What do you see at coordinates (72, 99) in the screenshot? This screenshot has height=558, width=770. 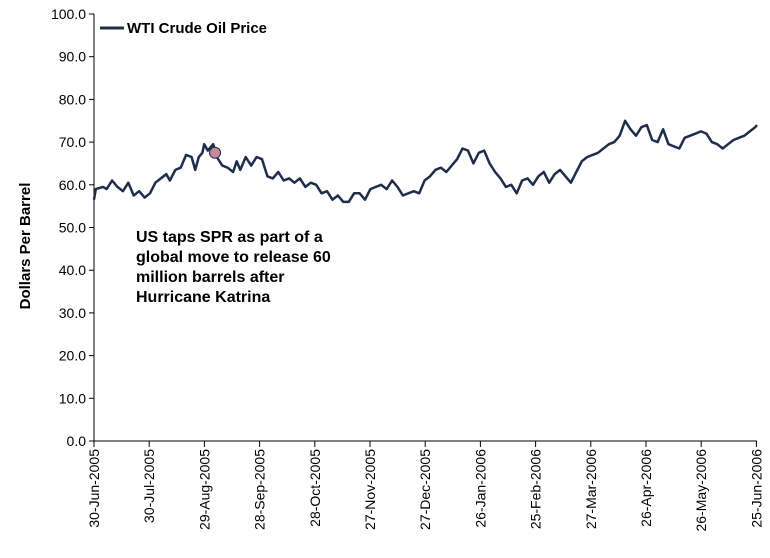 I see `y-tick-label: 80.0` at bounding box center [72, 99].